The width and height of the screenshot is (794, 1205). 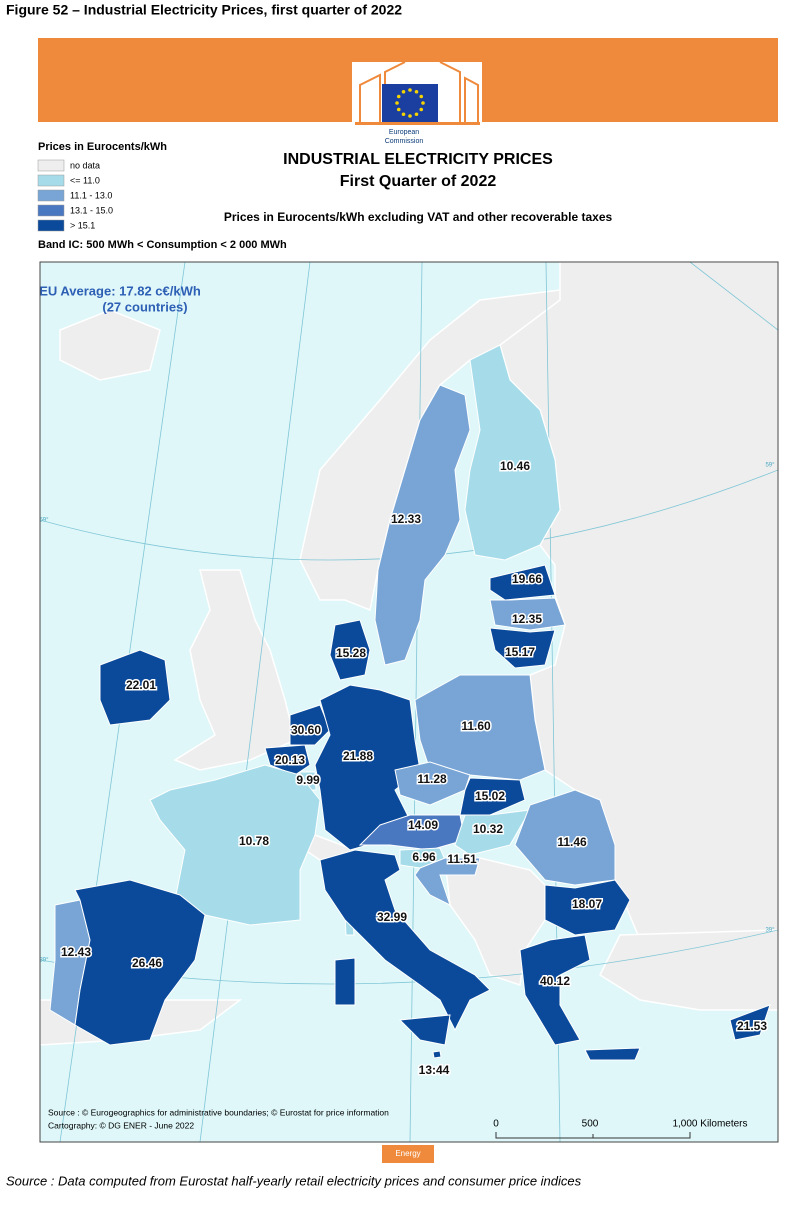 I want to click on map-subtitle: First Quarter of 2022, so click(x=418, y=181).